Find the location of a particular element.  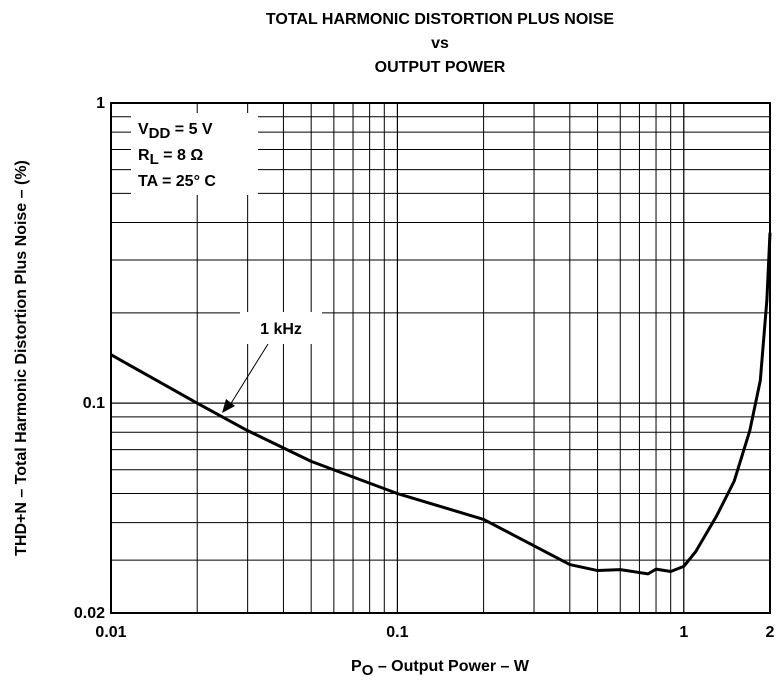

condition-part: V is located at coordinates (143, 129).